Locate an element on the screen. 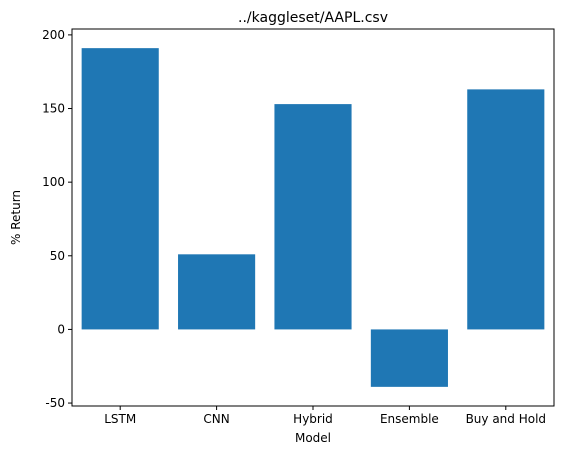  bar-hybrid is located at coordinates (313, 217).